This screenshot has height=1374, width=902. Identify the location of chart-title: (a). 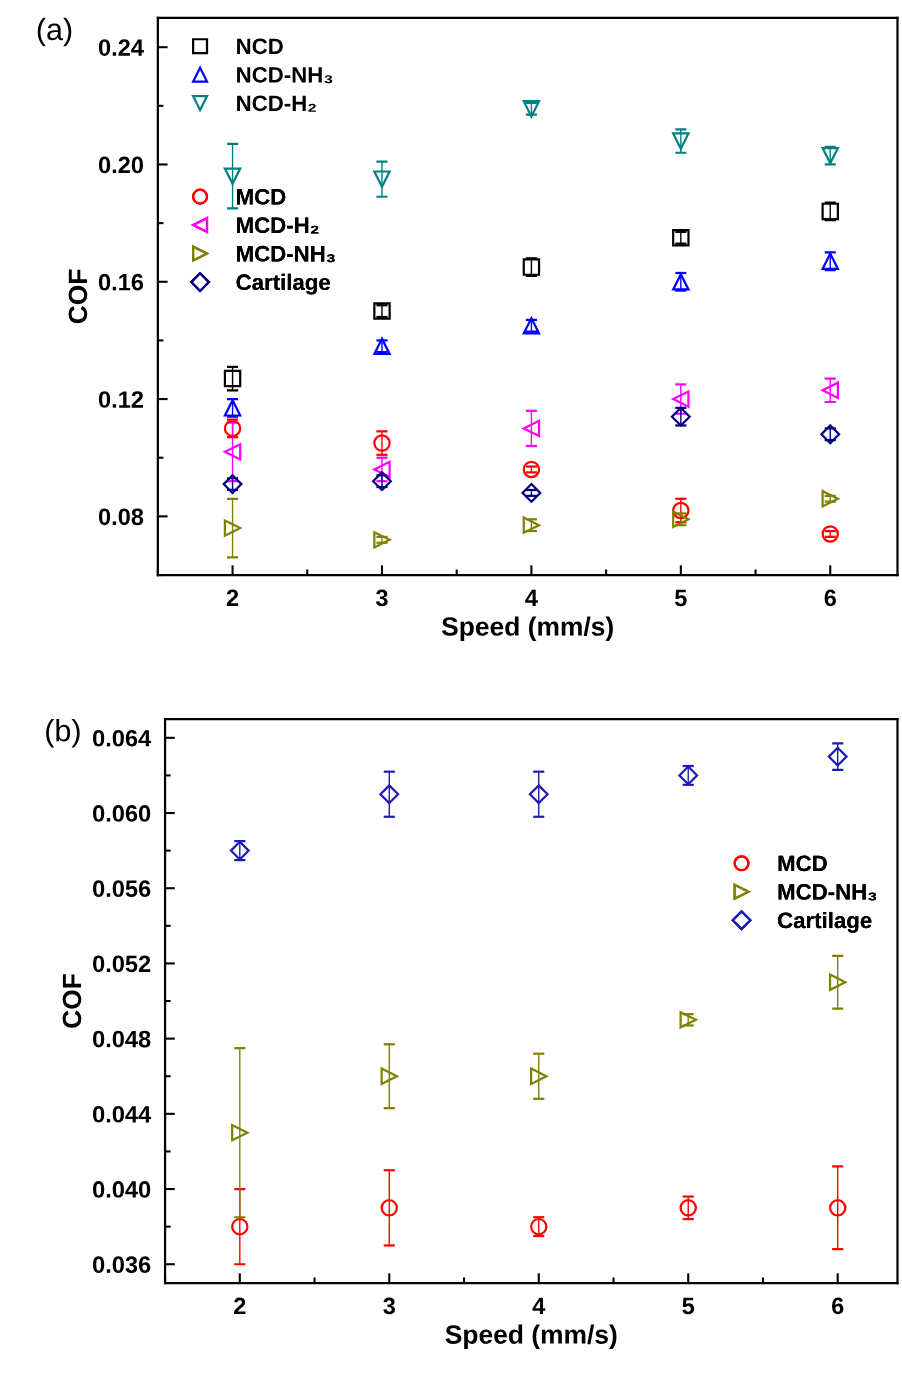
(54, 32).